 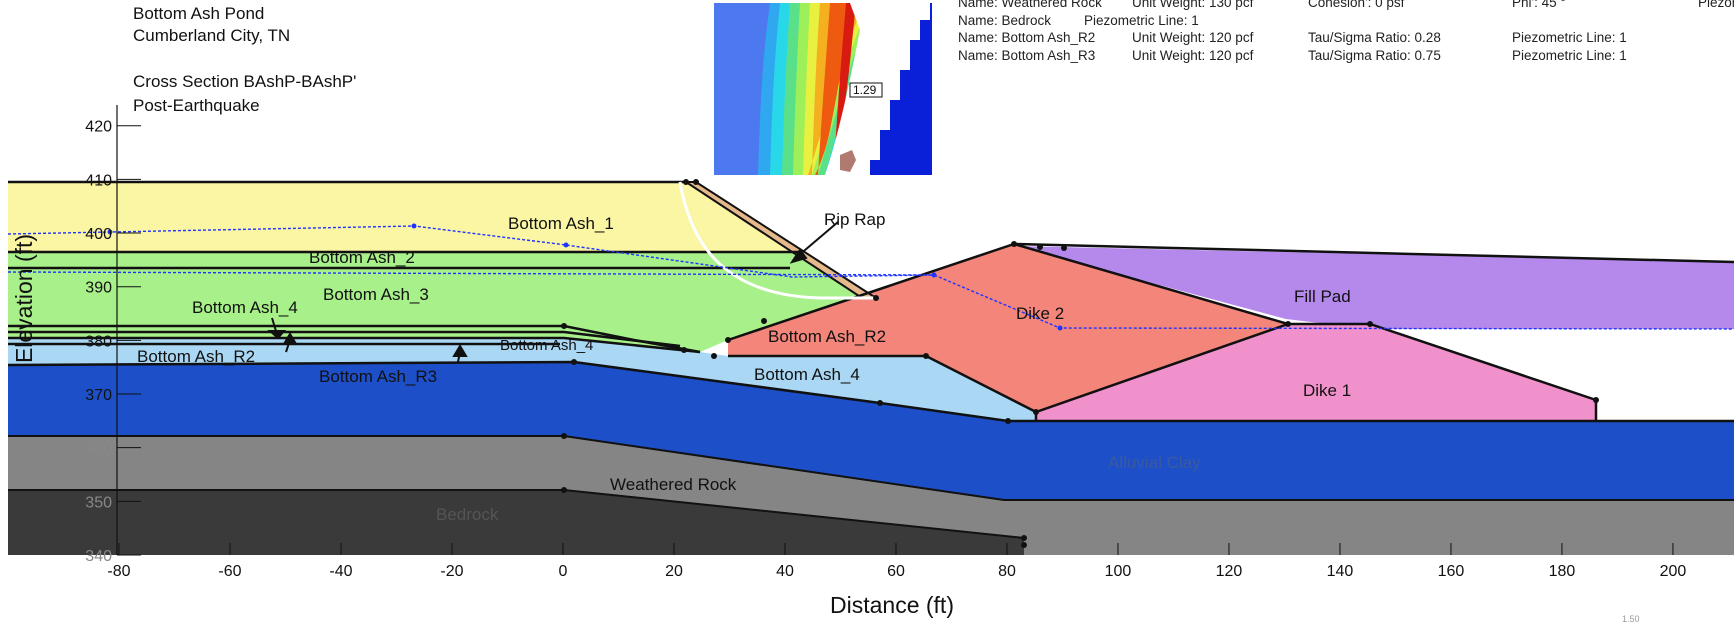 I want to click on label-bottom-ash-r3: Bottom Ash_R3, so click(x=378, y=376).